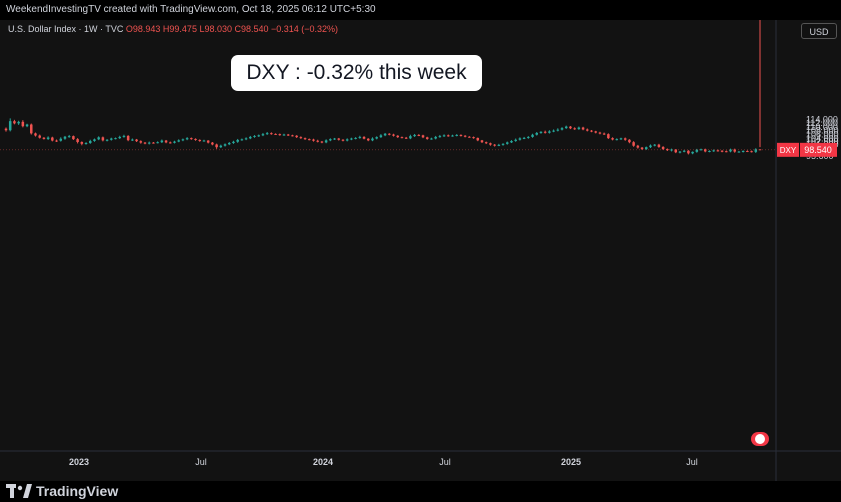  Describe the element at coordinates (822, 119) in the screenshot. I see `y-tick-label: 114.000` at that location.